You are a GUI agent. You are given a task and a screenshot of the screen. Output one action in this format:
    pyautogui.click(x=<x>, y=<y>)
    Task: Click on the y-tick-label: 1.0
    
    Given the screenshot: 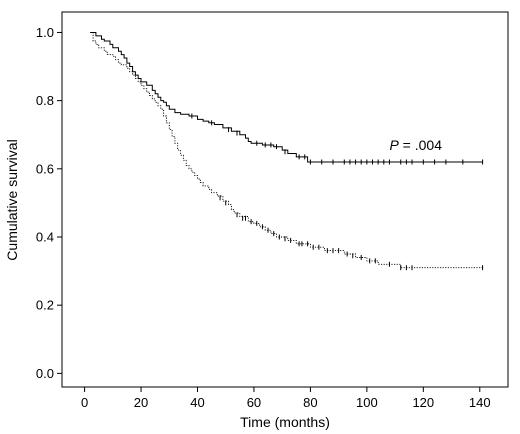 What is the action you would take?
    pyautogui.click(x=45, y=32)
    